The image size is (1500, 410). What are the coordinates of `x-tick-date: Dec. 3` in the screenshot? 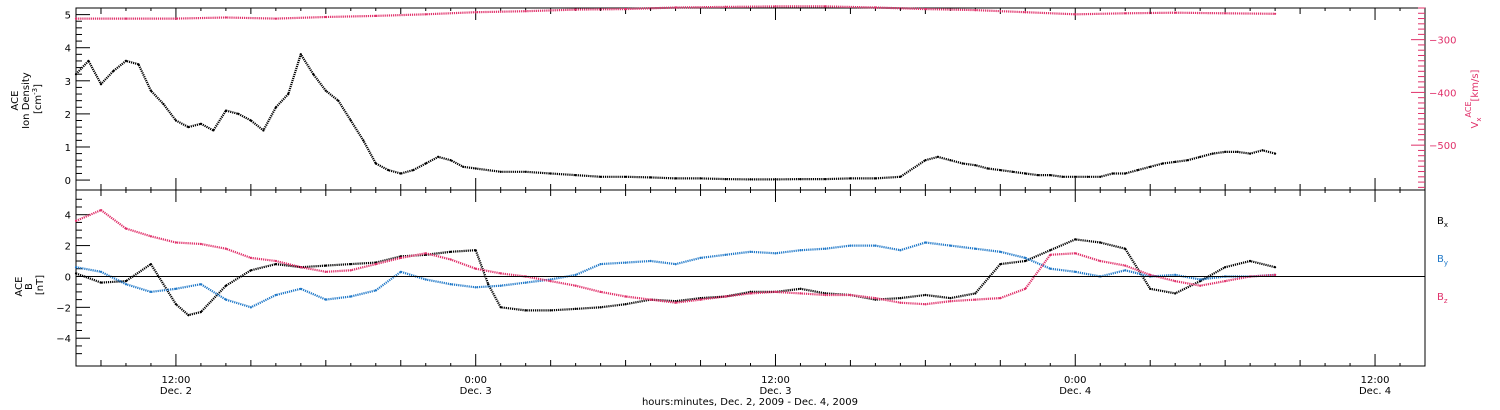 It's located at (476, 391).